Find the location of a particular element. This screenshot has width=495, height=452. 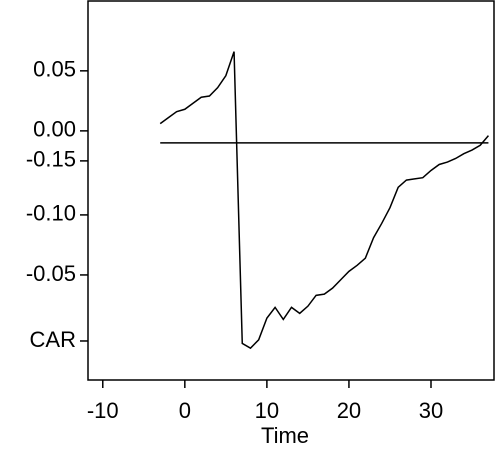

x-axis-label: Time is located at coordinates (285, 435).